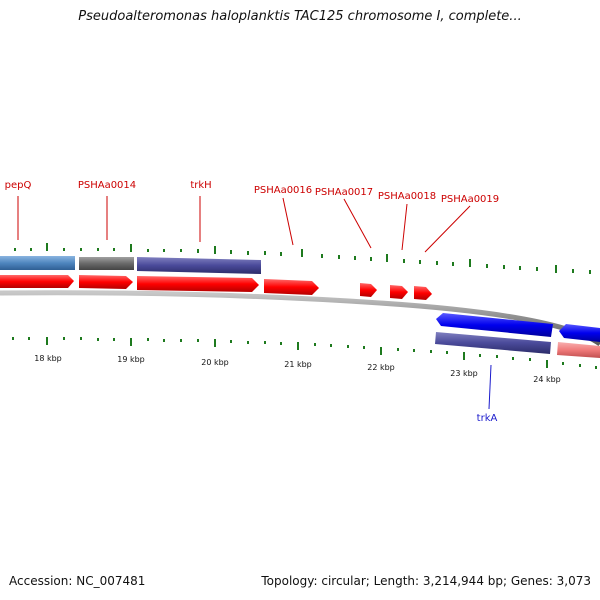 The width and height of the screenshot is (600, 600). What do you see at coordinates (399, 292) in the screenshot?
I see `cds-arrow-psha0018` at bounding box center [399, 292].